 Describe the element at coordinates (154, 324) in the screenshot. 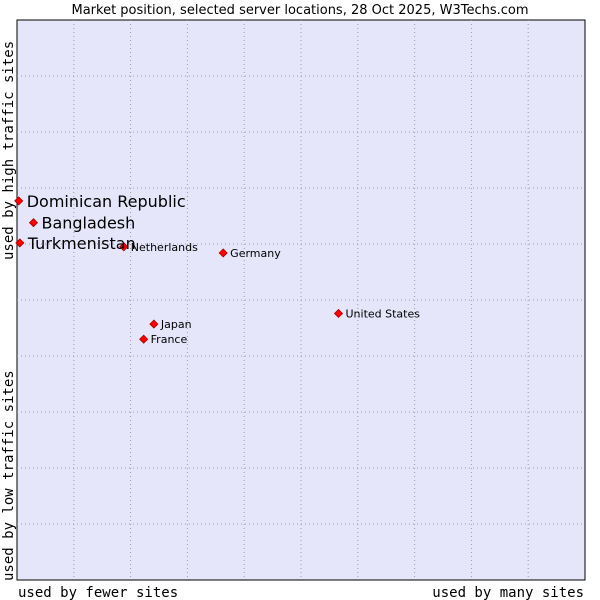

I see `data-point-japan` at that location.